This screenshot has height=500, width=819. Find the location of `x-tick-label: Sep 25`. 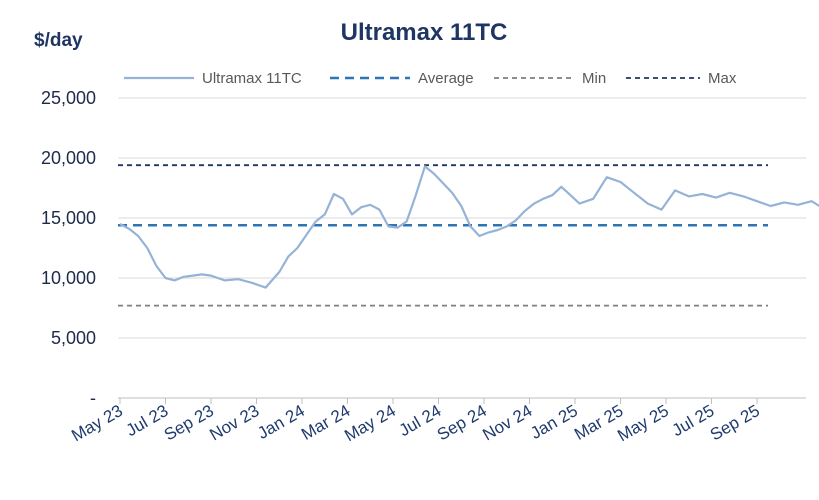

x-tick-label: Sep 25 is located at coordinates (735, 422).